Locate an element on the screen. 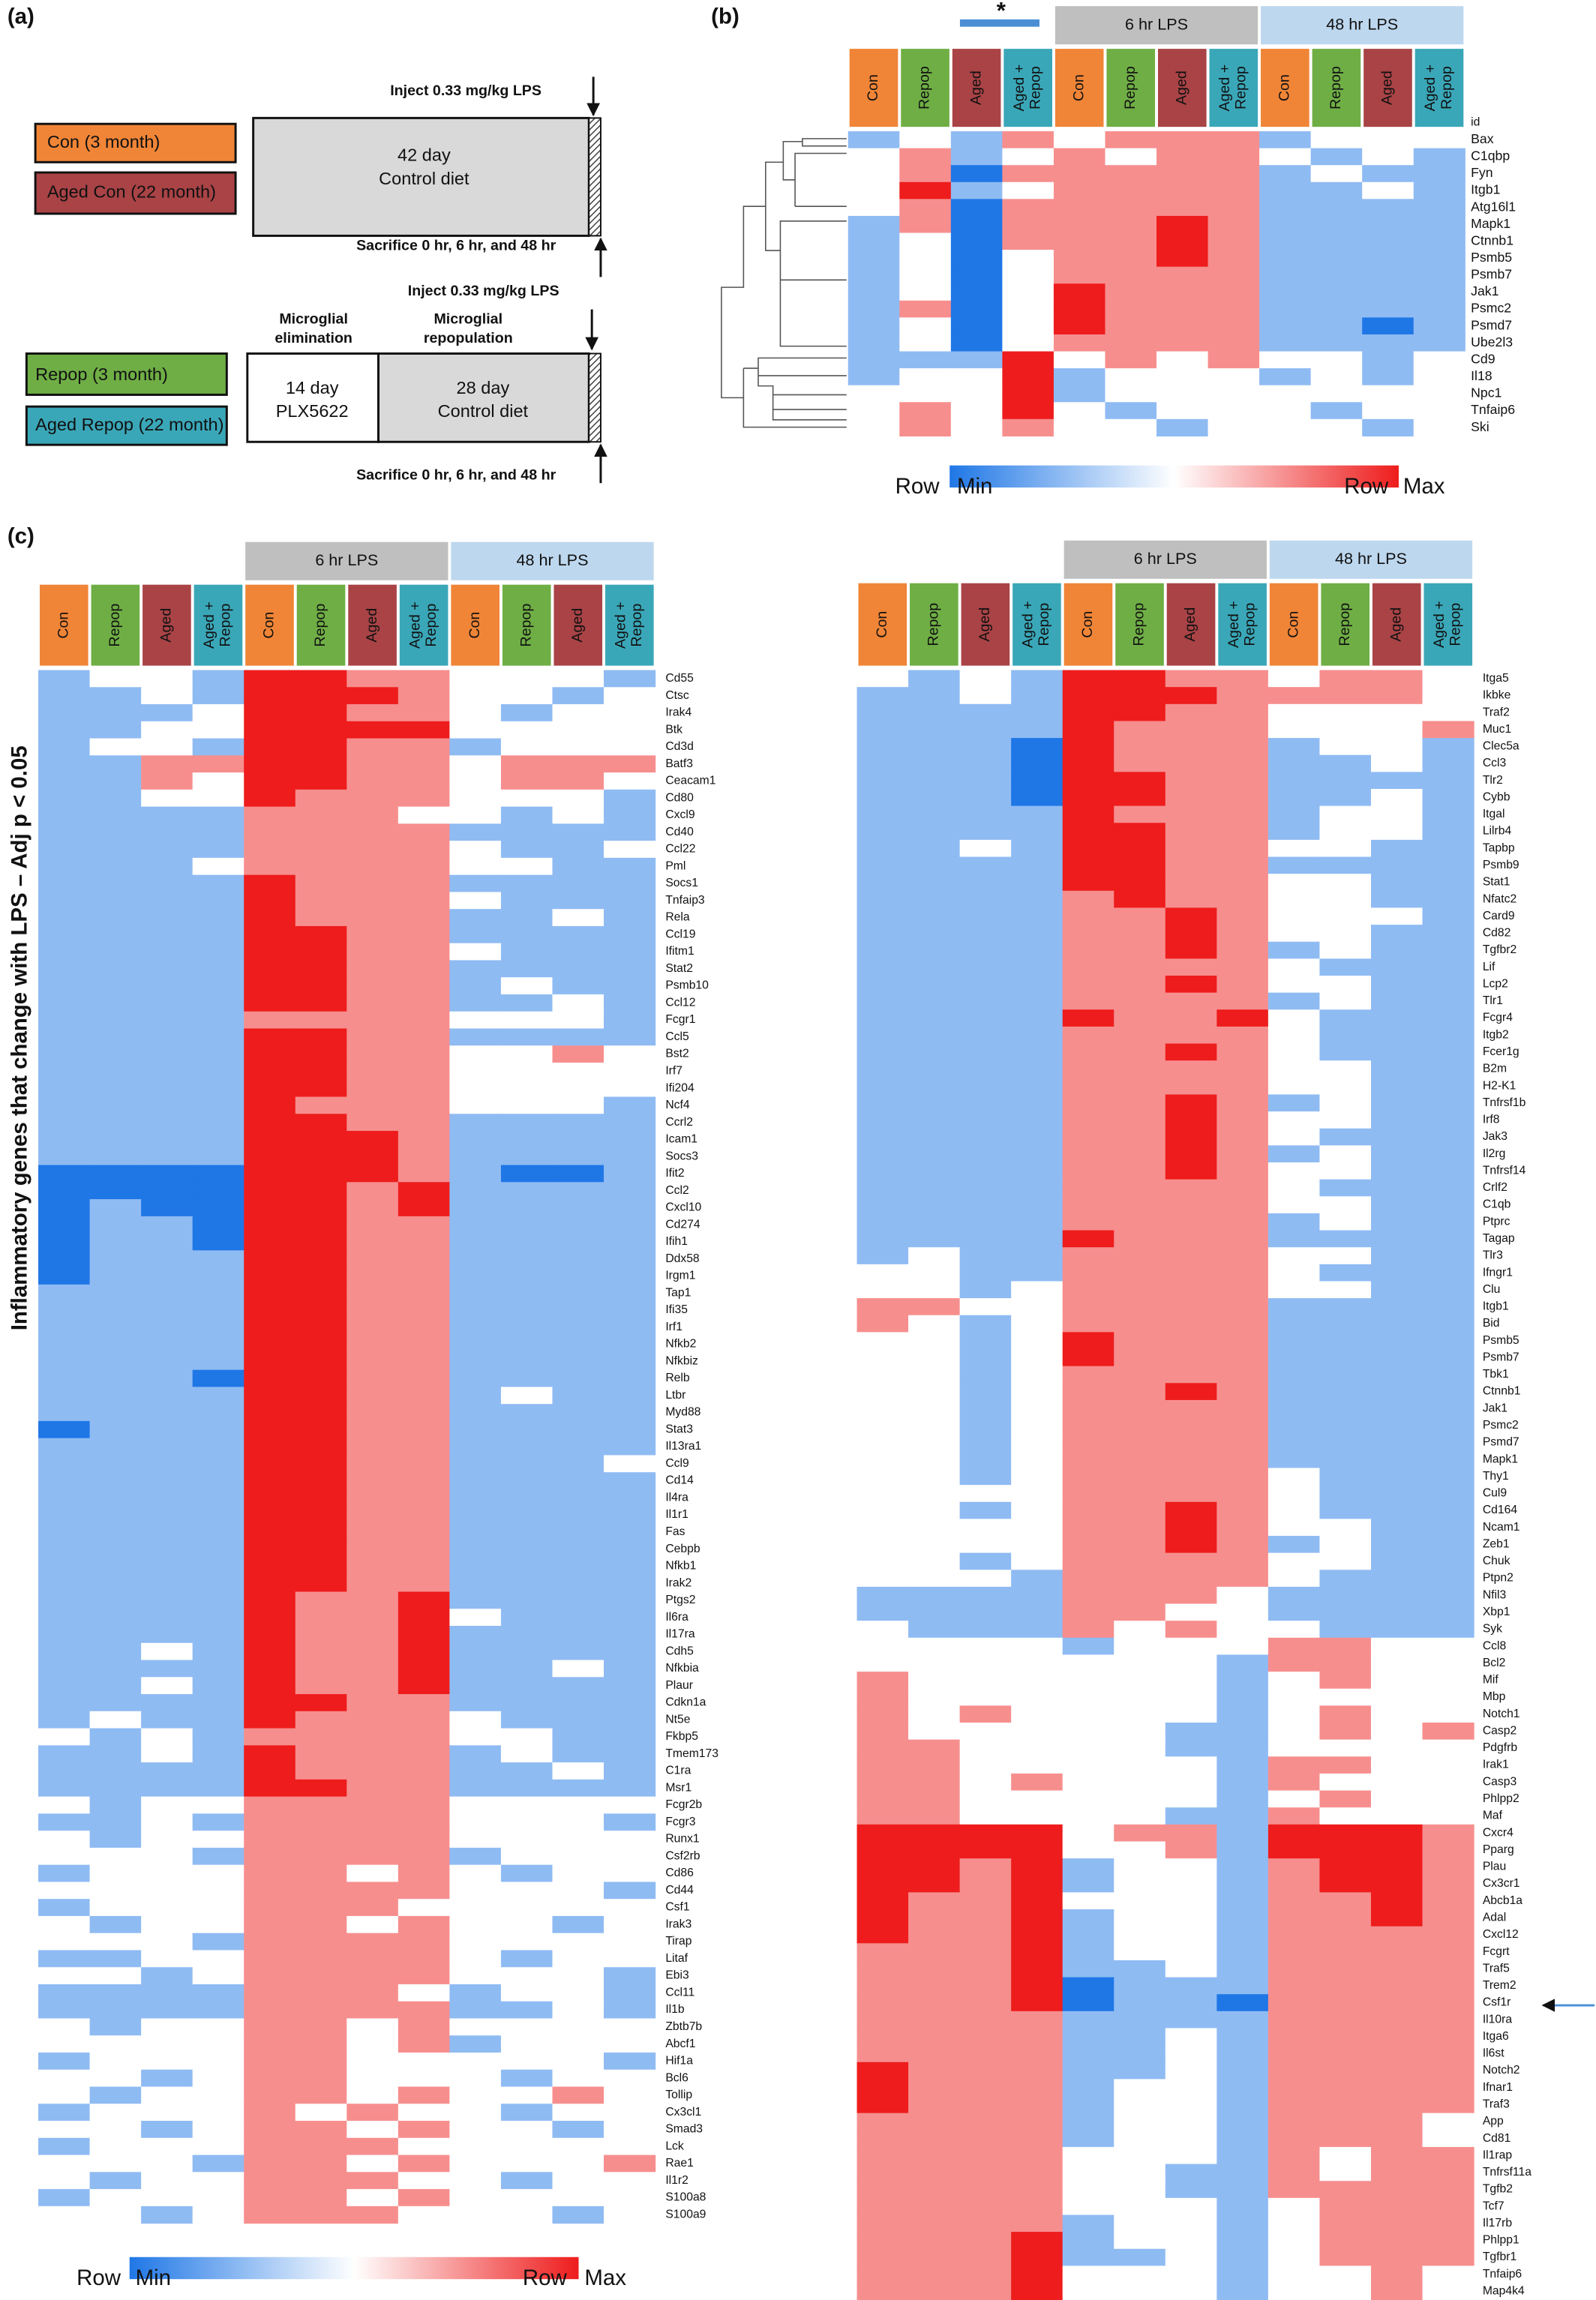  gene-label: Csf2rb is located at coordinates (682, 1855).